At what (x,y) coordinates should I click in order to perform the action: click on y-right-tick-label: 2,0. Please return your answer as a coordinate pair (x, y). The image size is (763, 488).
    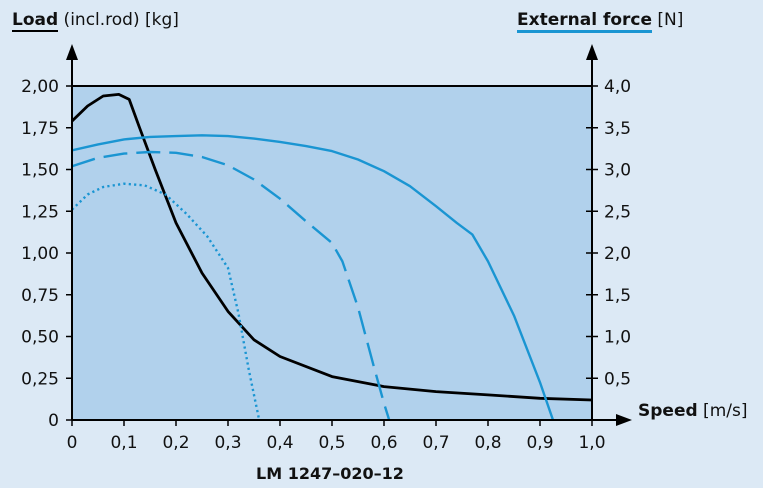
    Looking at the image, I should click on (617, 254).